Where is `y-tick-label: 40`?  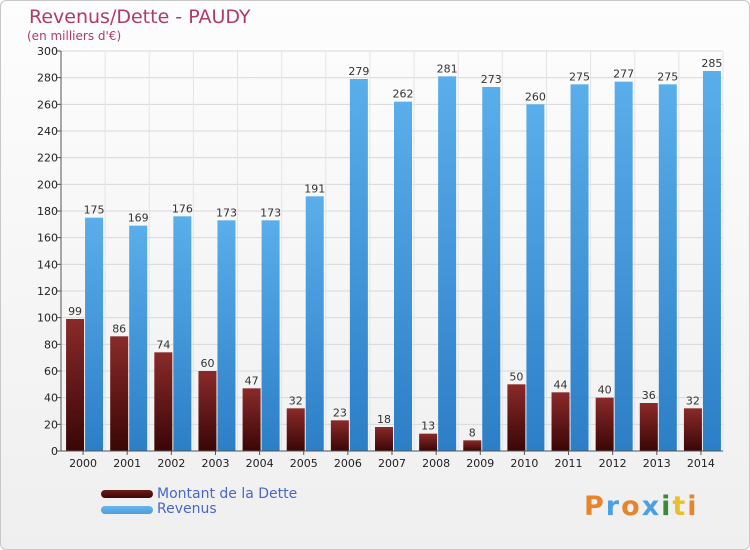
y-tick-label: 40 is located at coordinates (51, 398).